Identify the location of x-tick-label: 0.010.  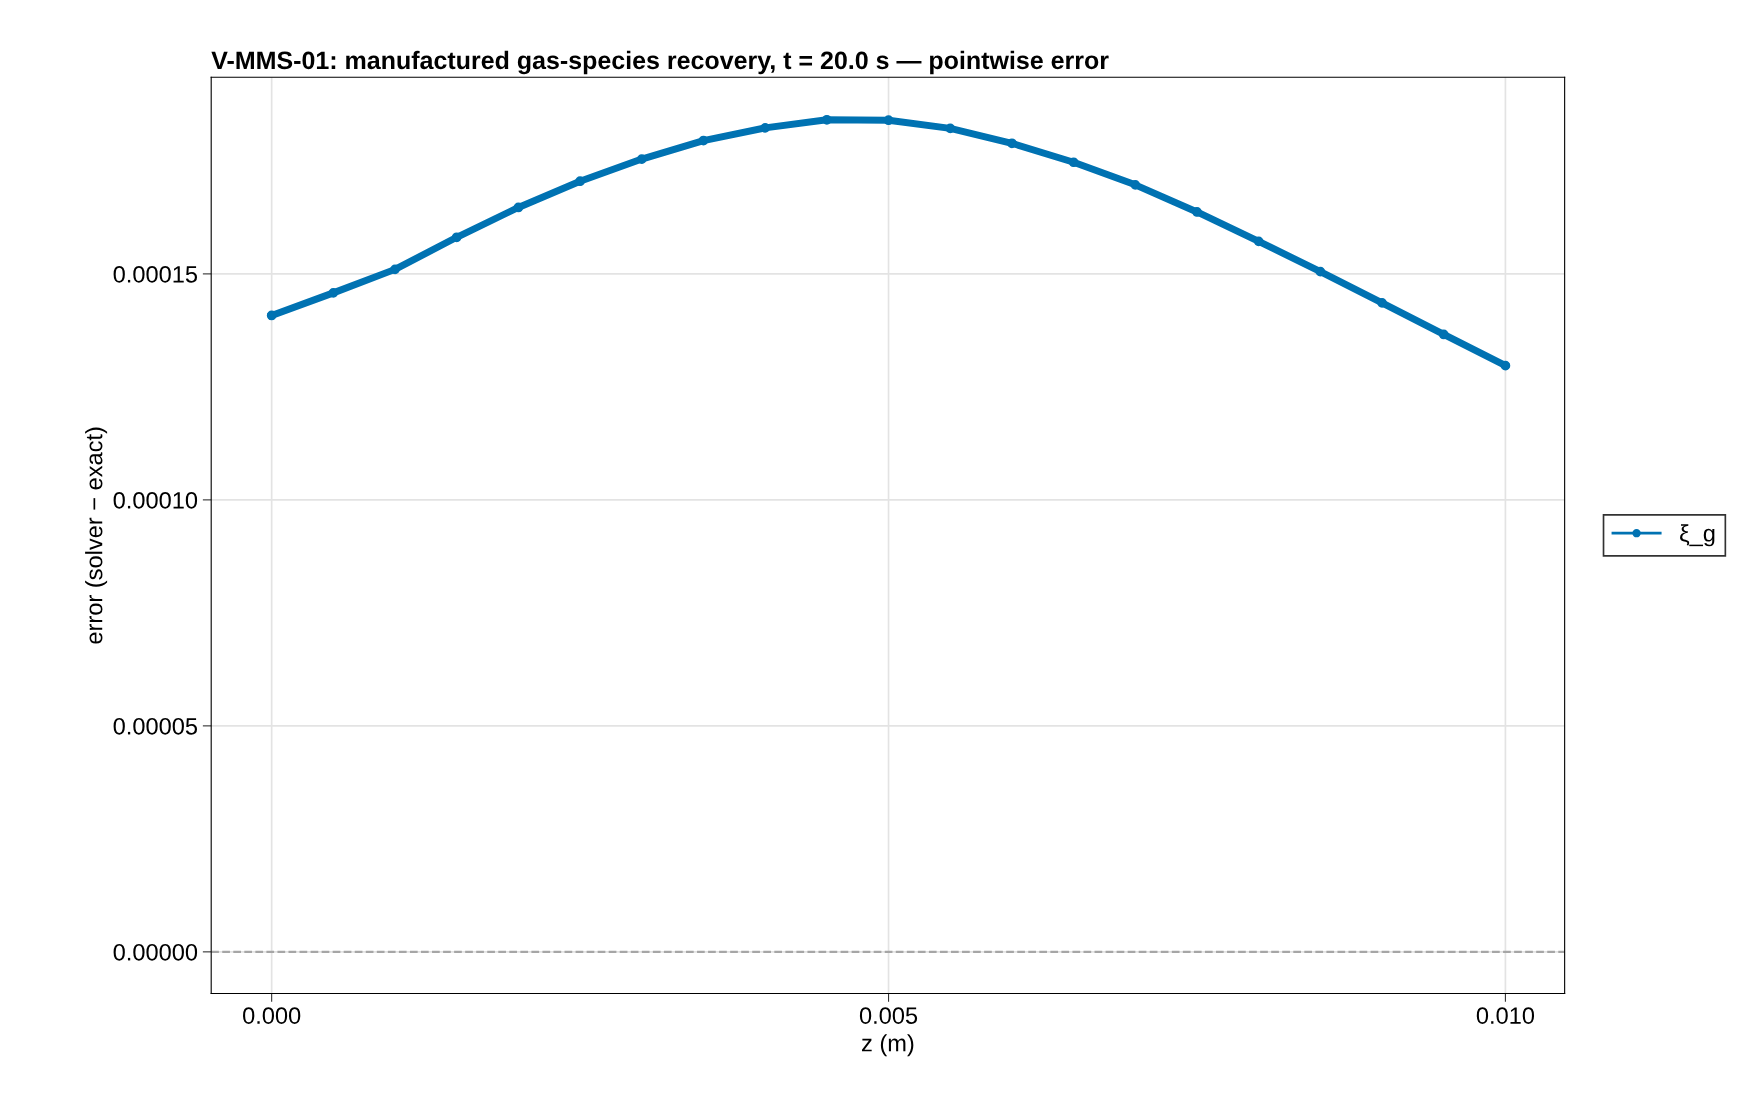
(1505, 1015).